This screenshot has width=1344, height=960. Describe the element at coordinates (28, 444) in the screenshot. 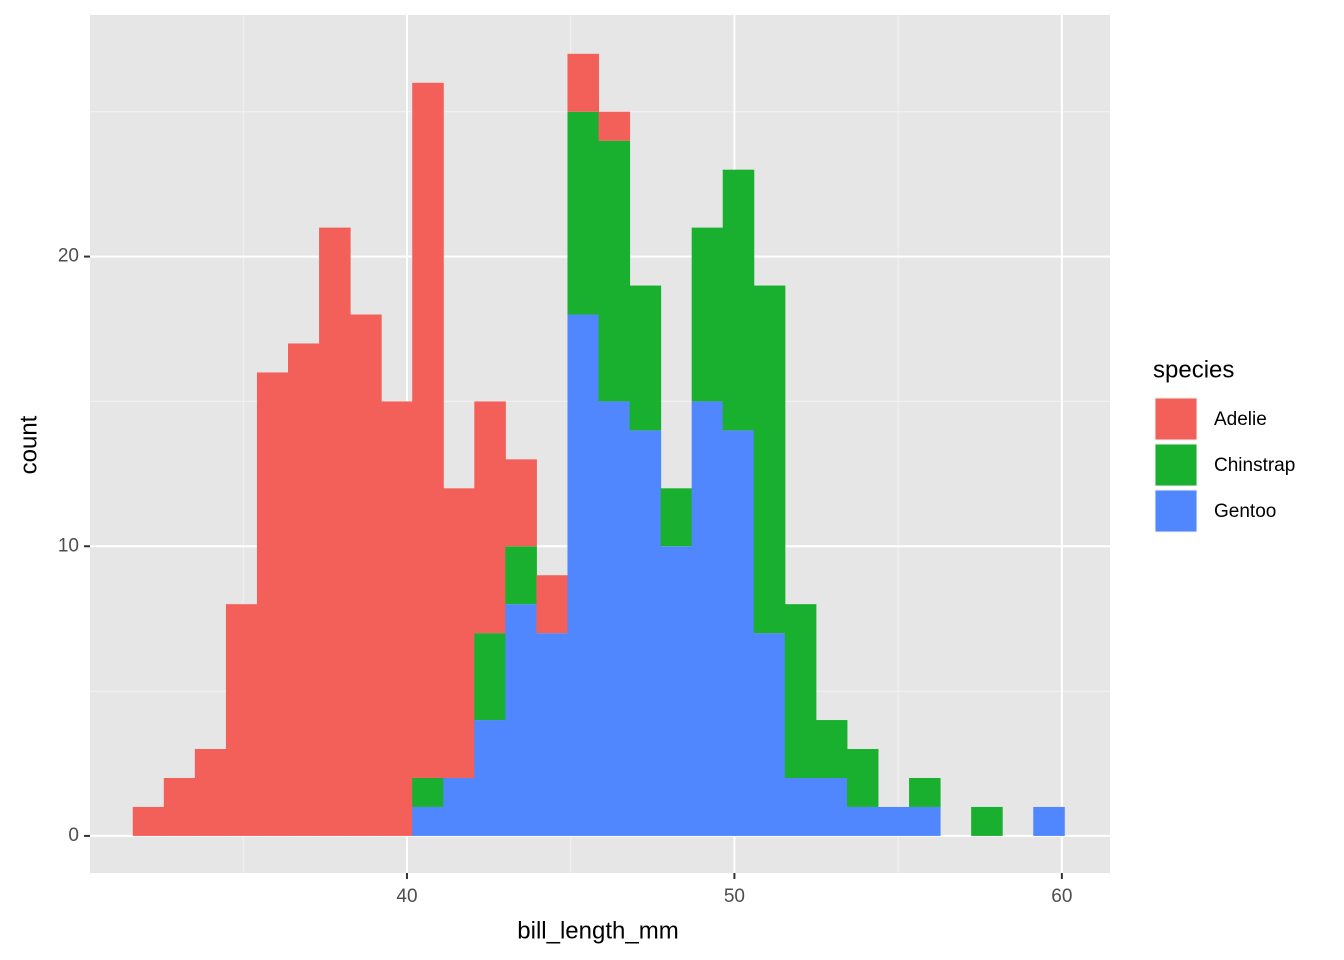

I see `y-axis-title: count` at that location.